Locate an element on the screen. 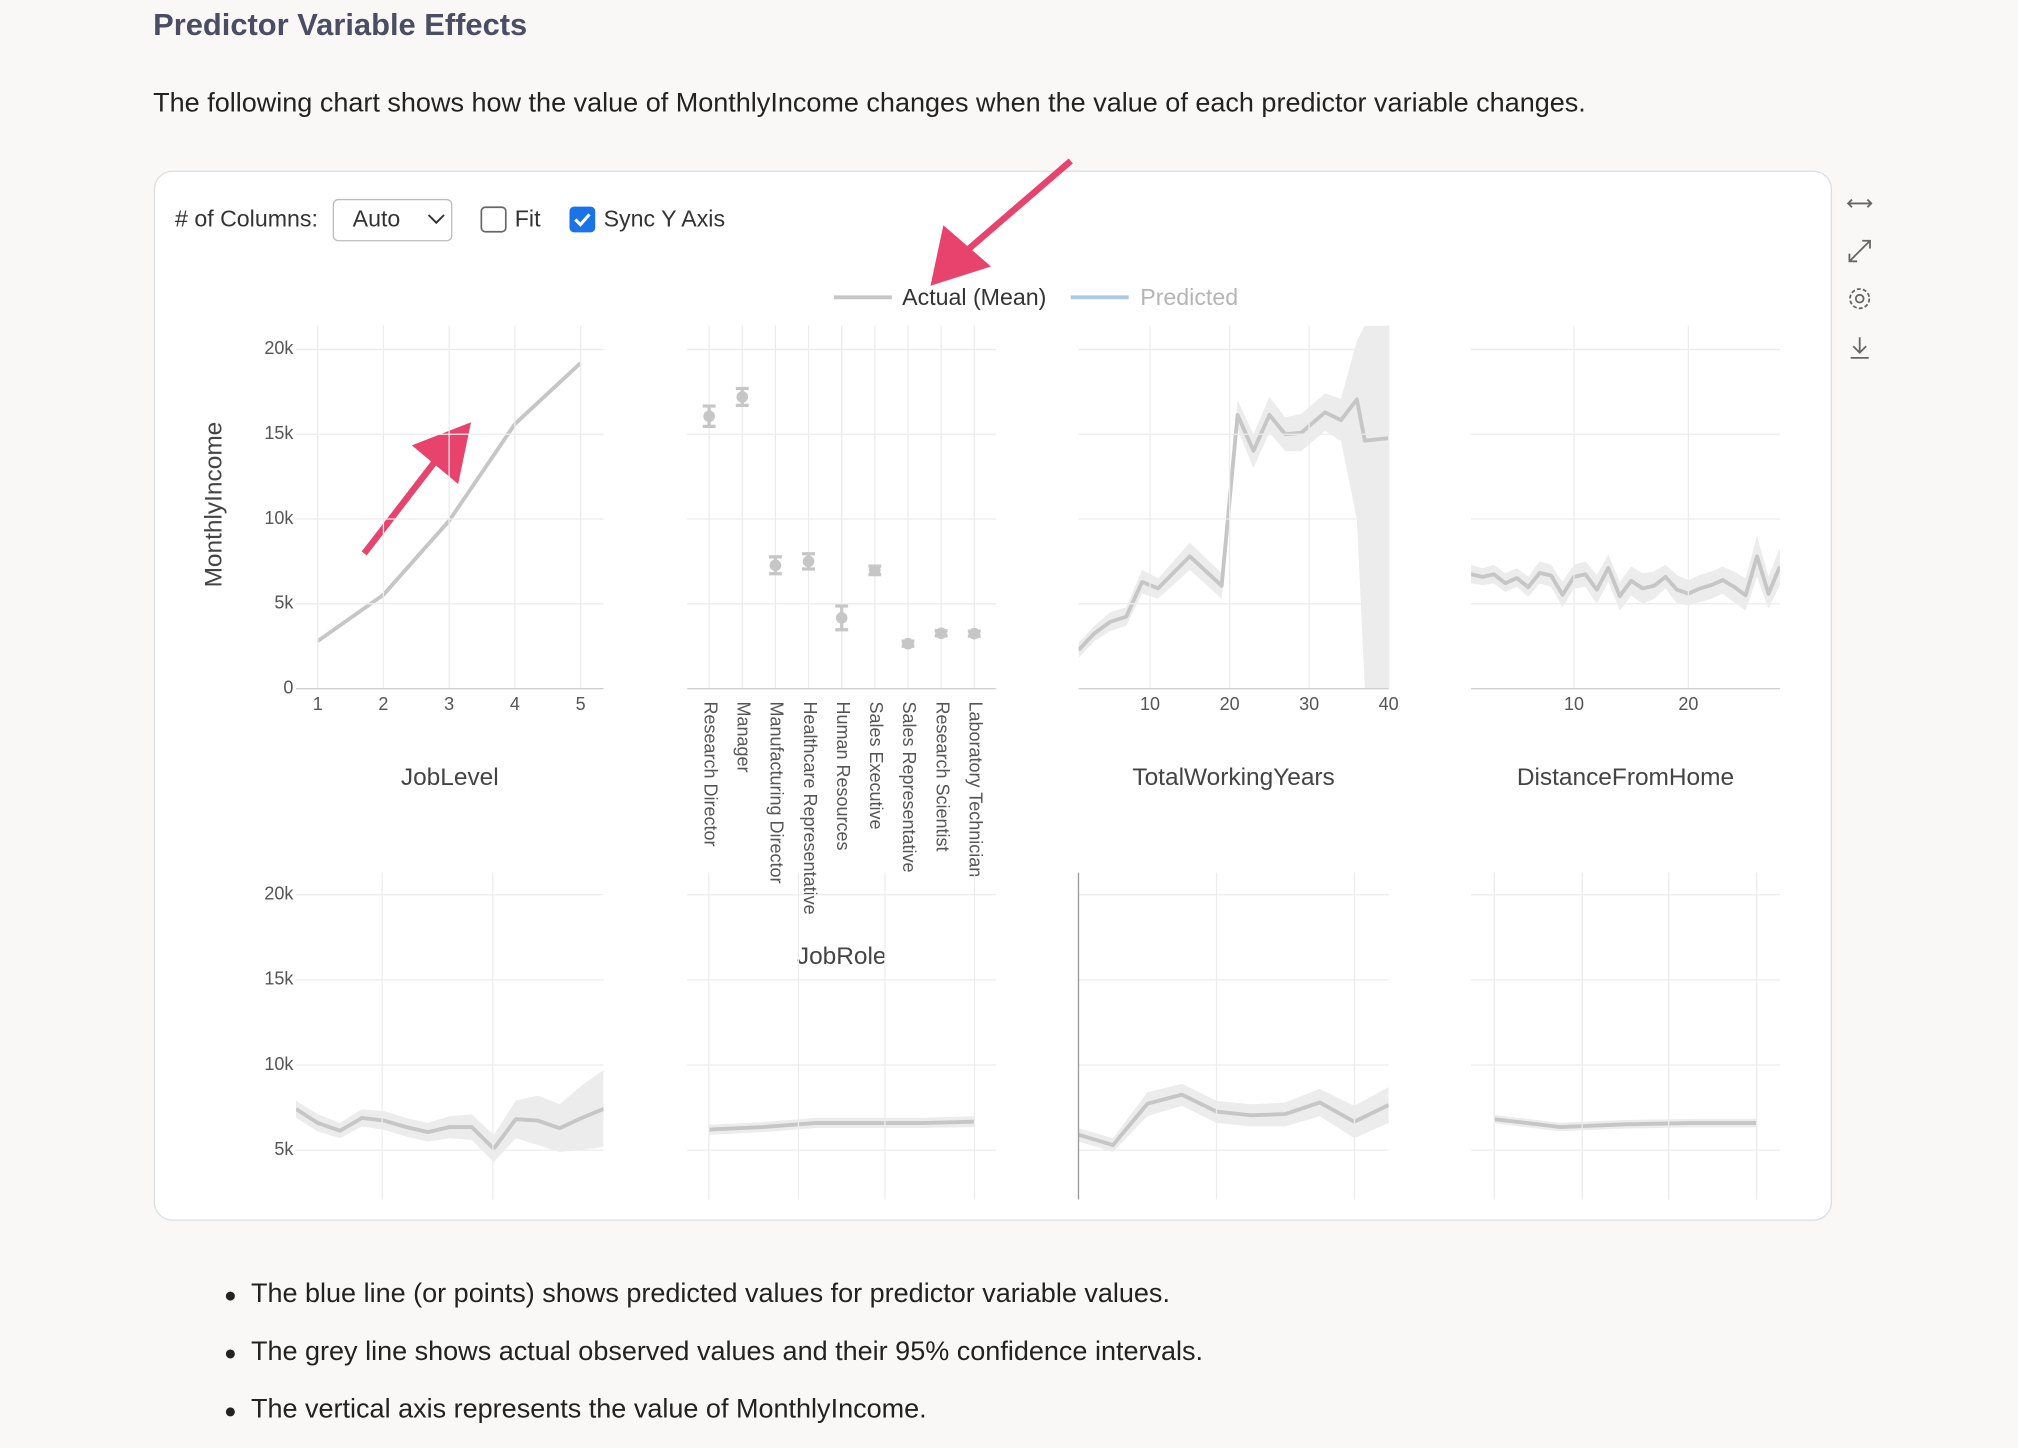 This screenshot has width=2018, height=1448. x-tick-label: 4 is located at coordinates (515, 704).